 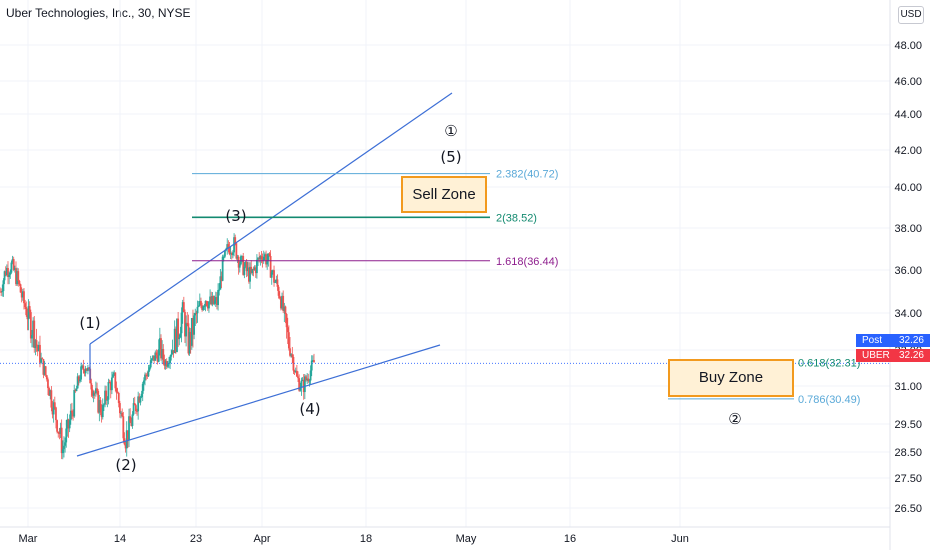 I want to click on post-value: 32.26, so click(x=911, y=340).